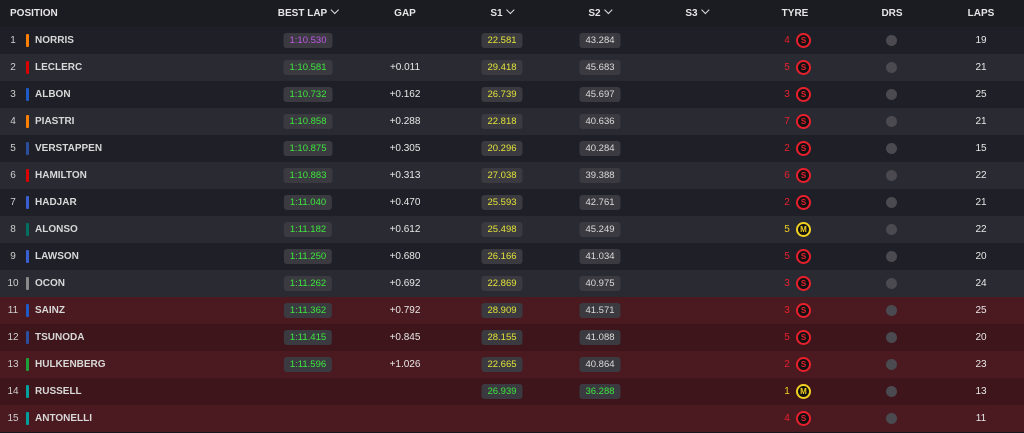  I want to click on tyre-age: 6, so click(787, 175).